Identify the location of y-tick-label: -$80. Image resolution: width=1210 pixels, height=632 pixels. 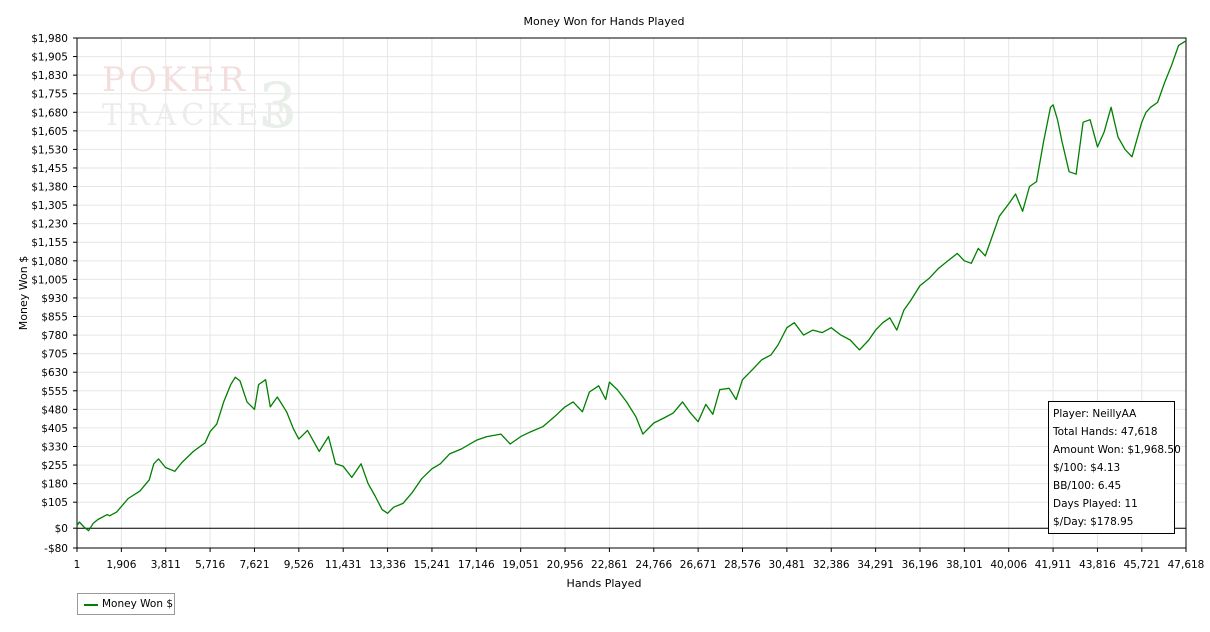
(56, 549).